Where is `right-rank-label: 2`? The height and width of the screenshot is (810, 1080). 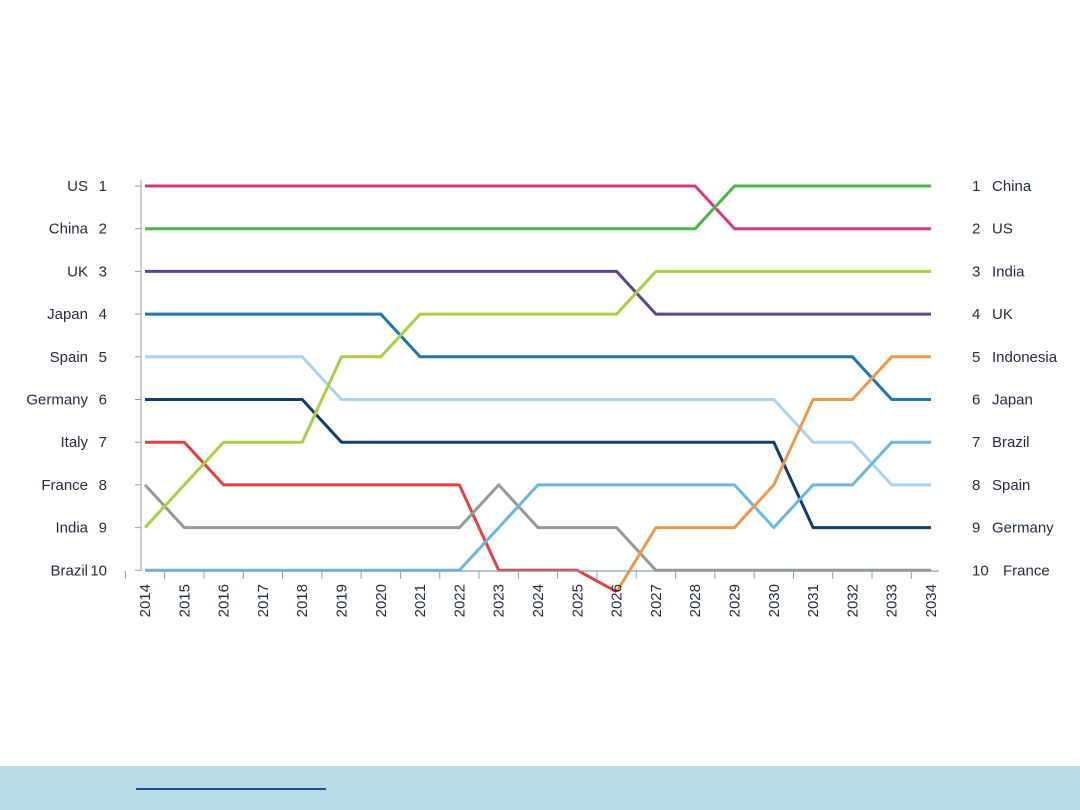
right-rank-label: 2 is located at coordinates (976, 229).